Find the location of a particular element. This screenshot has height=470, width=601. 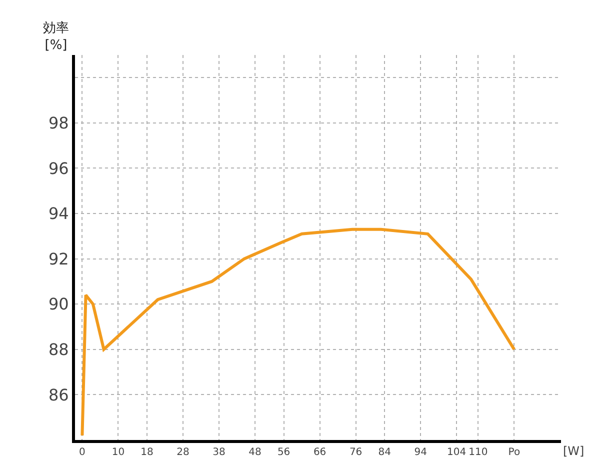

y-tick-label: 88 is located at coordinates (58, 350).